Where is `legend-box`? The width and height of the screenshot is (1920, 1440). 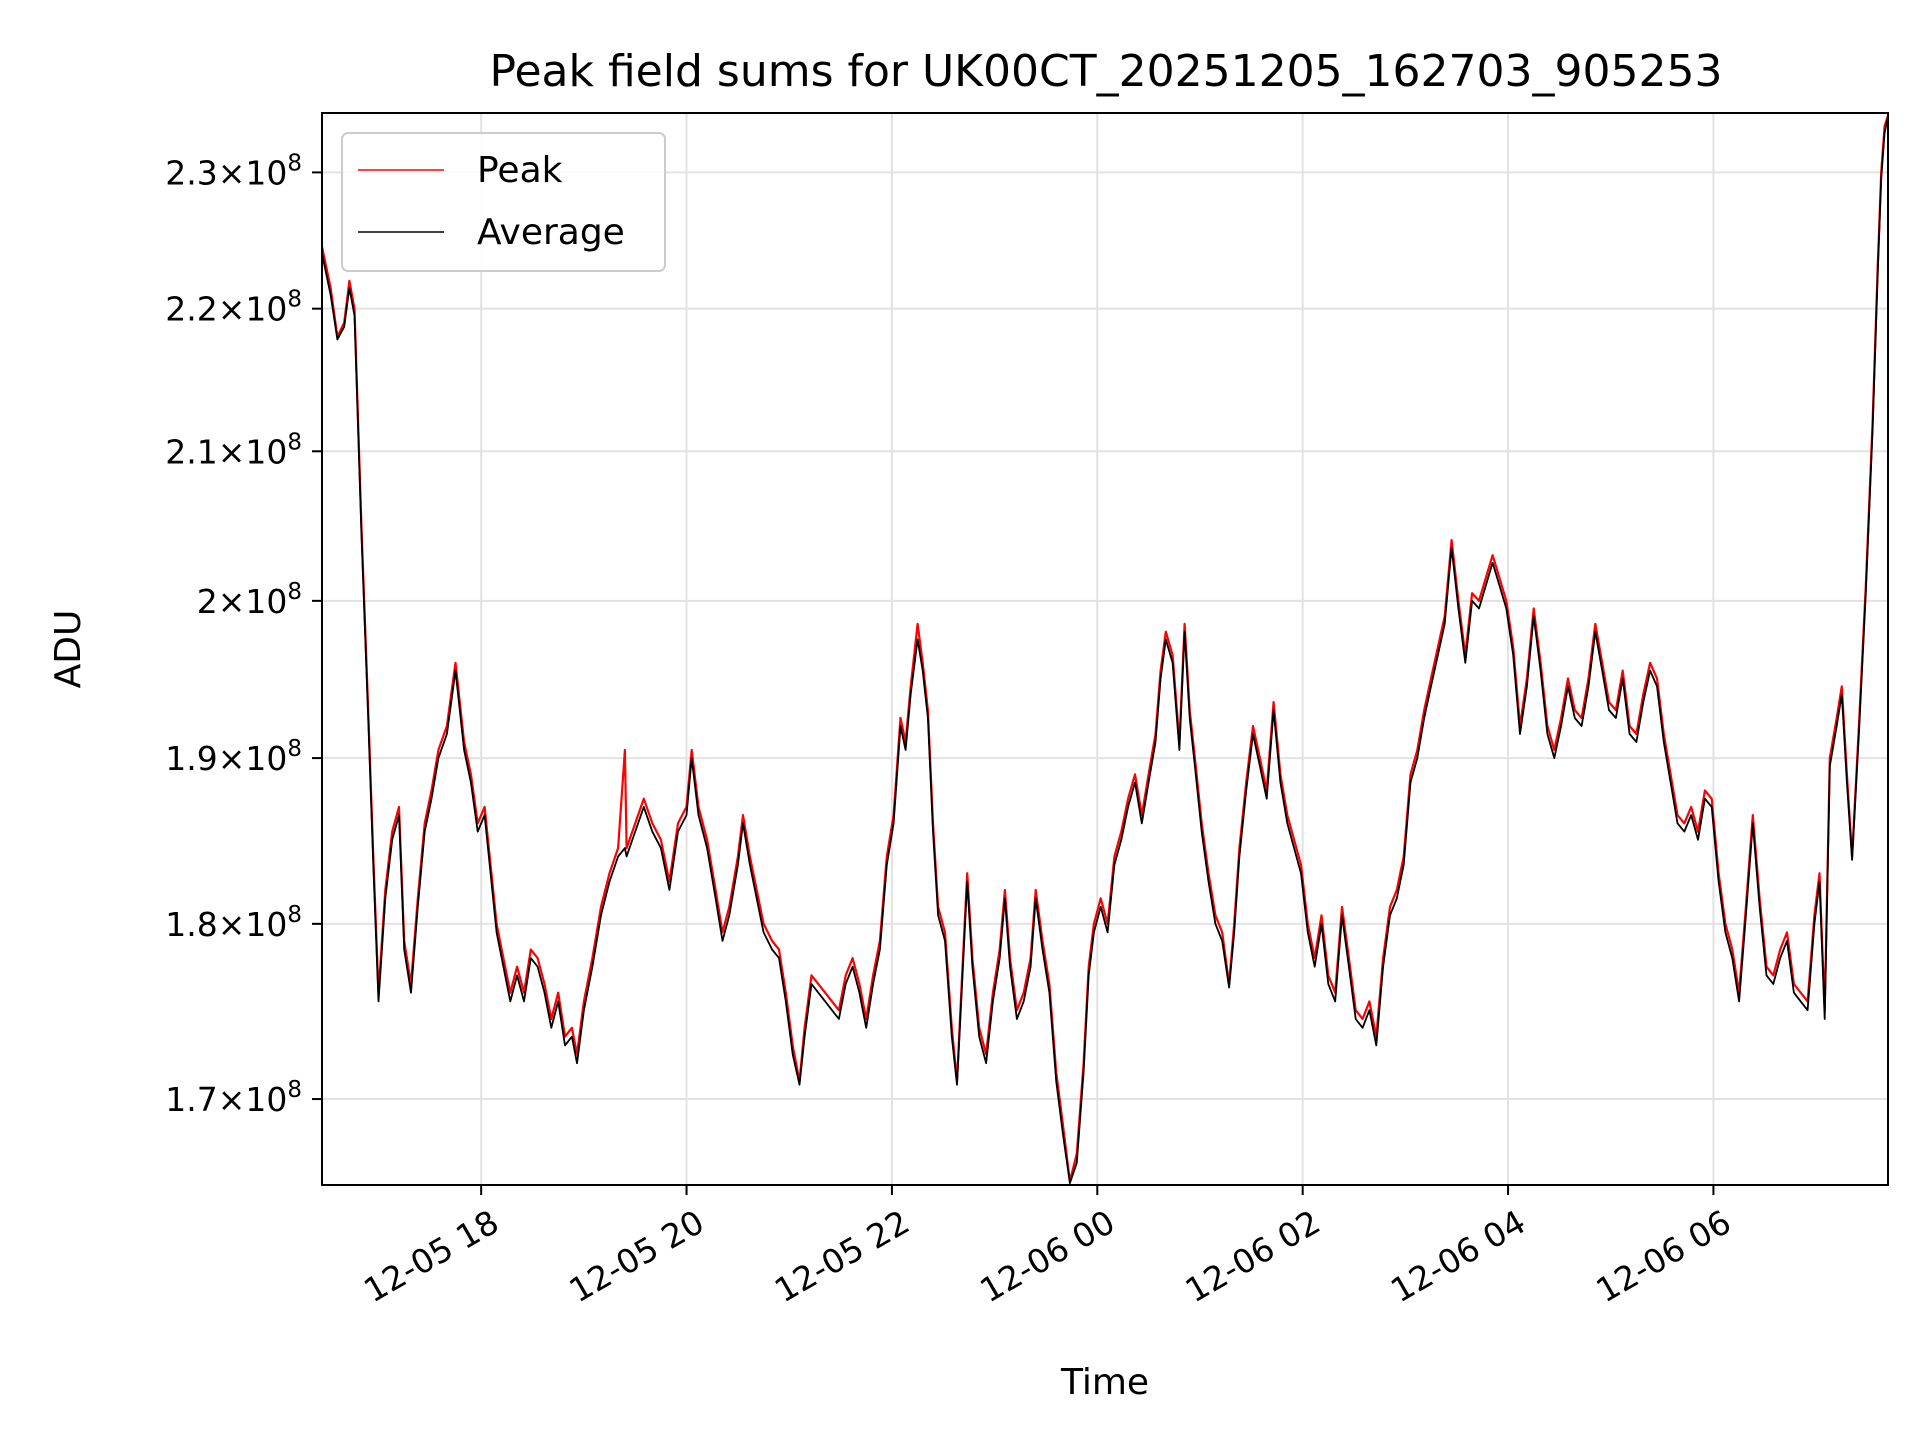 legend-box is located at coordinates (503, 202).